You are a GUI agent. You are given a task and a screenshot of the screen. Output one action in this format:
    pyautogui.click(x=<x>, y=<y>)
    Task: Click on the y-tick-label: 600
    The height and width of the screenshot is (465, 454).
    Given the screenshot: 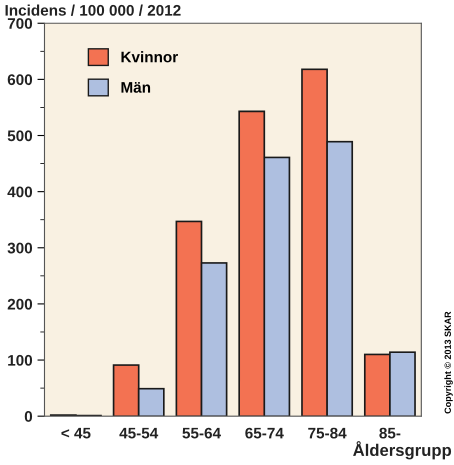 What is the action you would take?
    pyautogui.click(x=20, y=80)
    